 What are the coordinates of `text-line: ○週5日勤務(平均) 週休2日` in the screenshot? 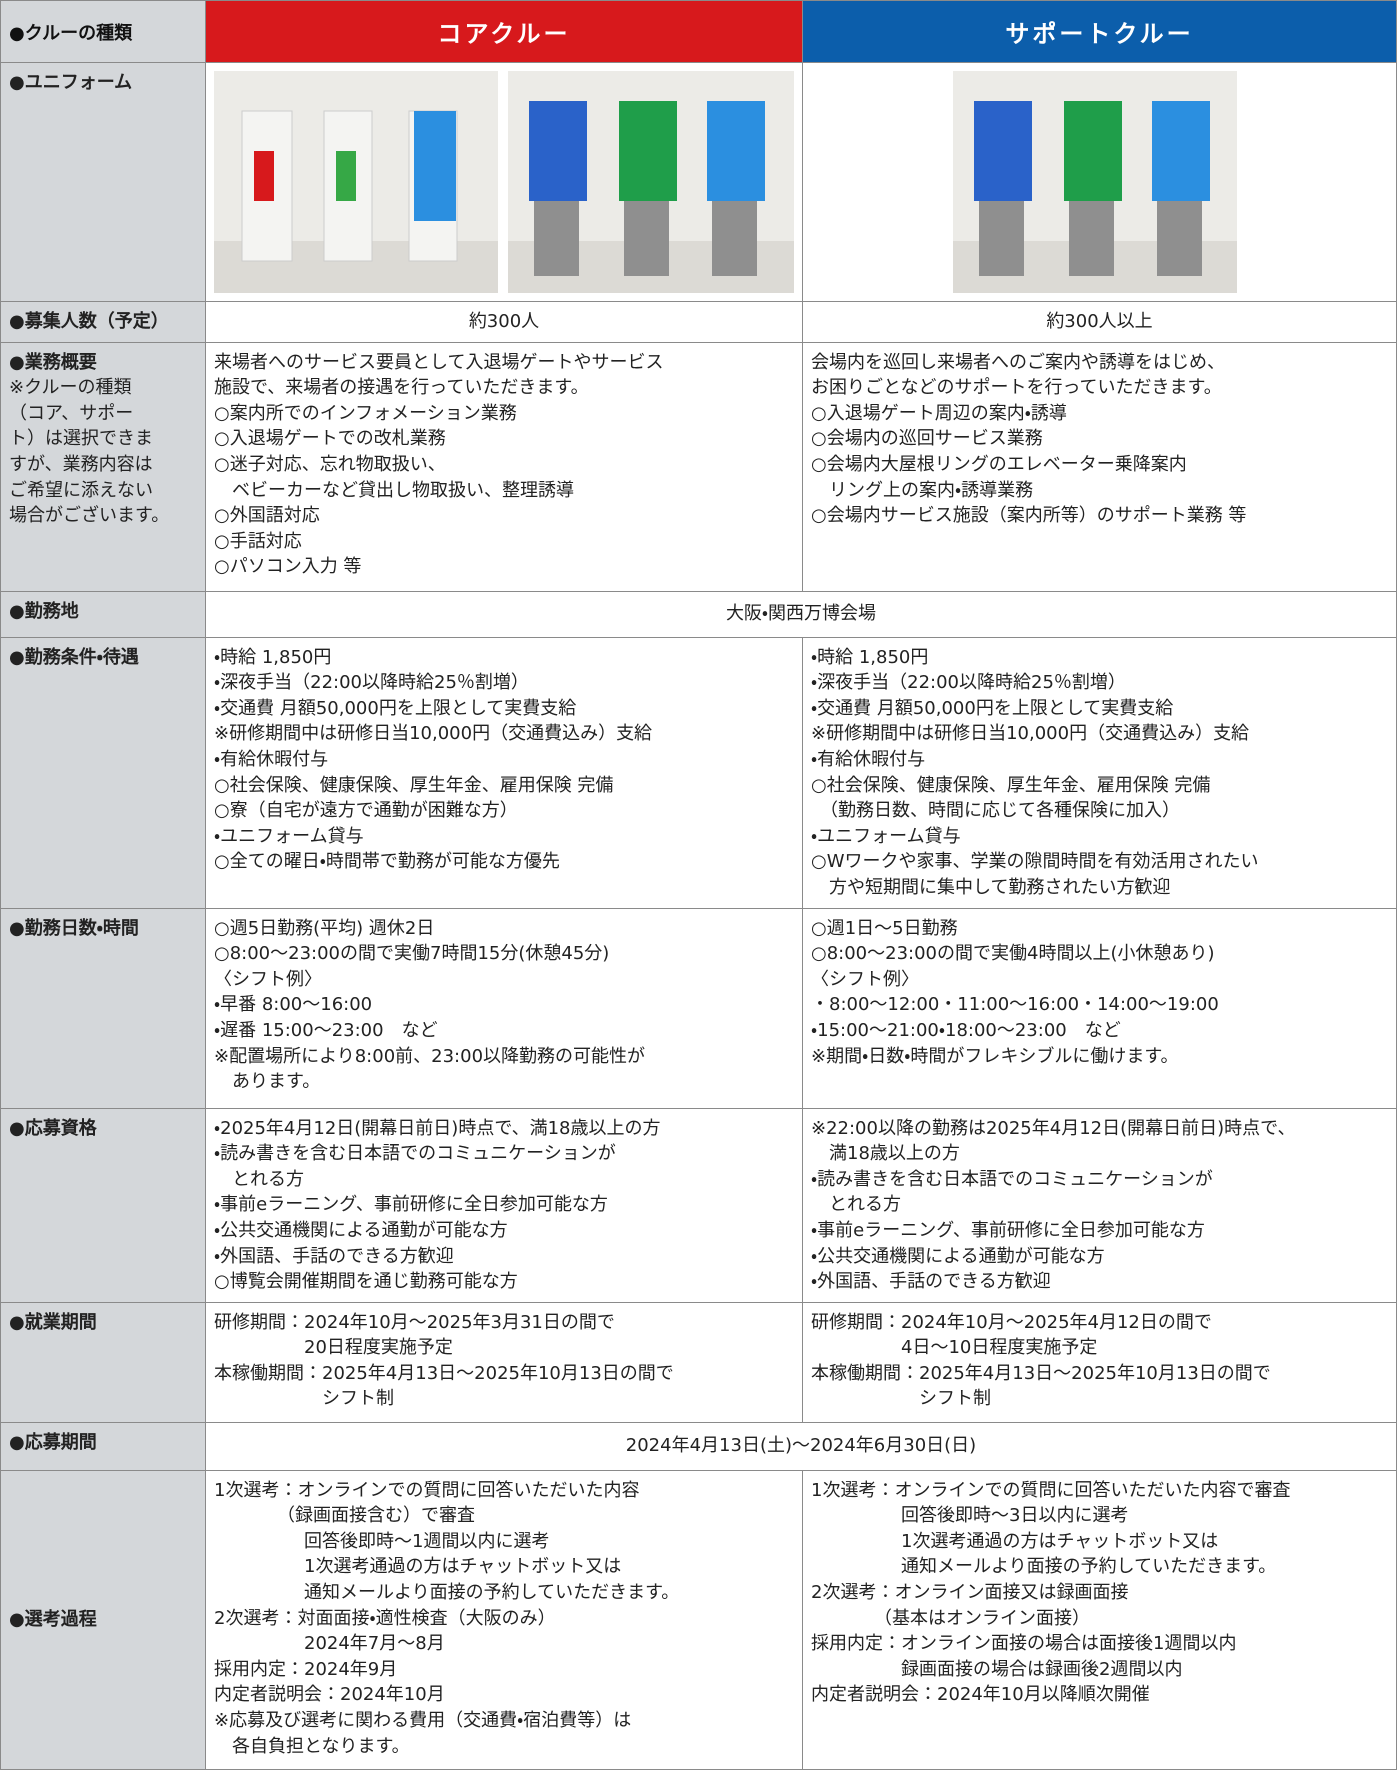 It's located at (324, 928).